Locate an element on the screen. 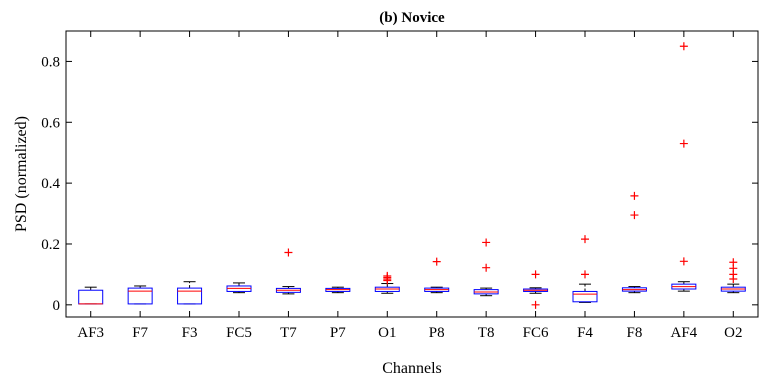 The width and height of the screenshot is (764, 379). x-tick-label: P8 is located at coordinates (437, 333).